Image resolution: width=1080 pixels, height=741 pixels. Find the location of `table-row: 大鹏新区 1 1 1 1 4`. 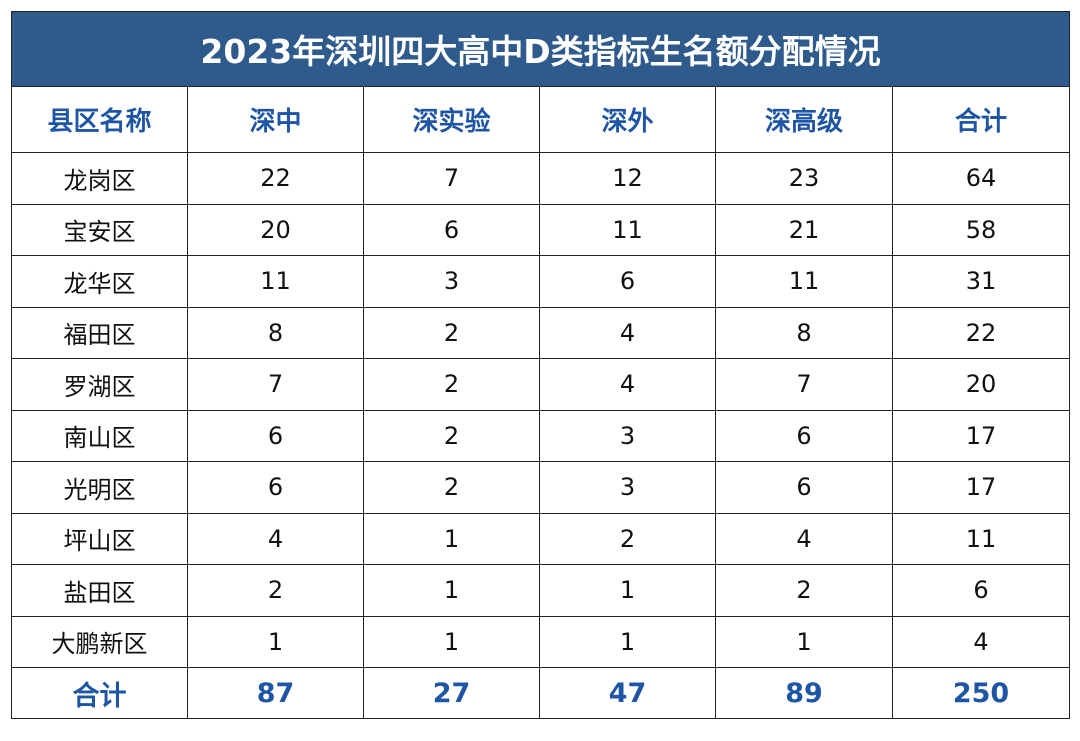

table-row: 大鹏新区 1 1 1 1 4 is located at coordinates (541, 641).